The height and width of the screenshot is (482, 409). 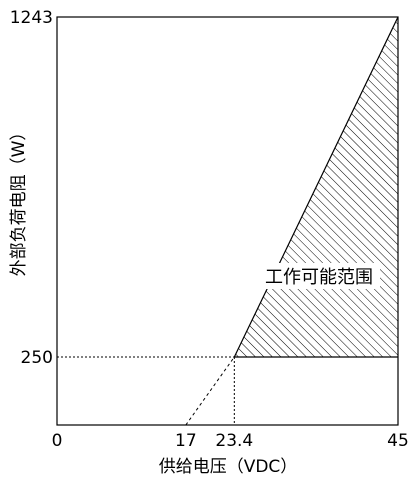 I want to click on x-tick-label: 45, so click(x=398, y=441).